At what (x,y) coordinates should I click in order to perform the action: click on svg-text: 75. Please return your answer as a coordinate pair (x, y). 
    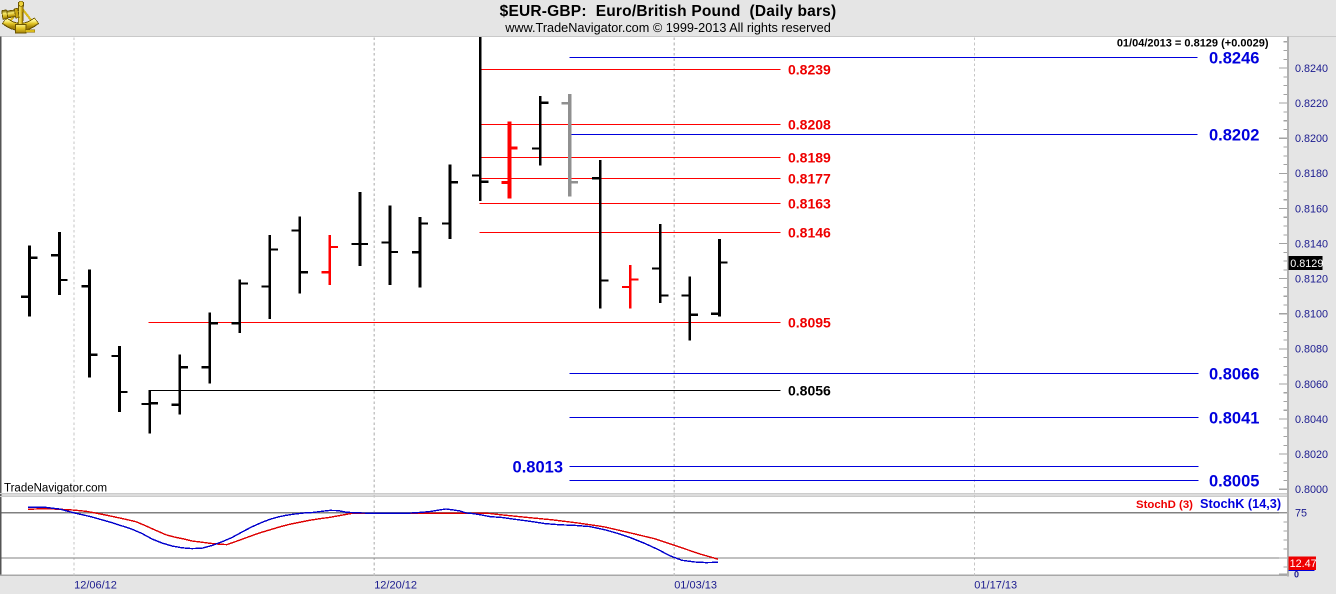
    Looking at the image, I should click on (1301, 514).